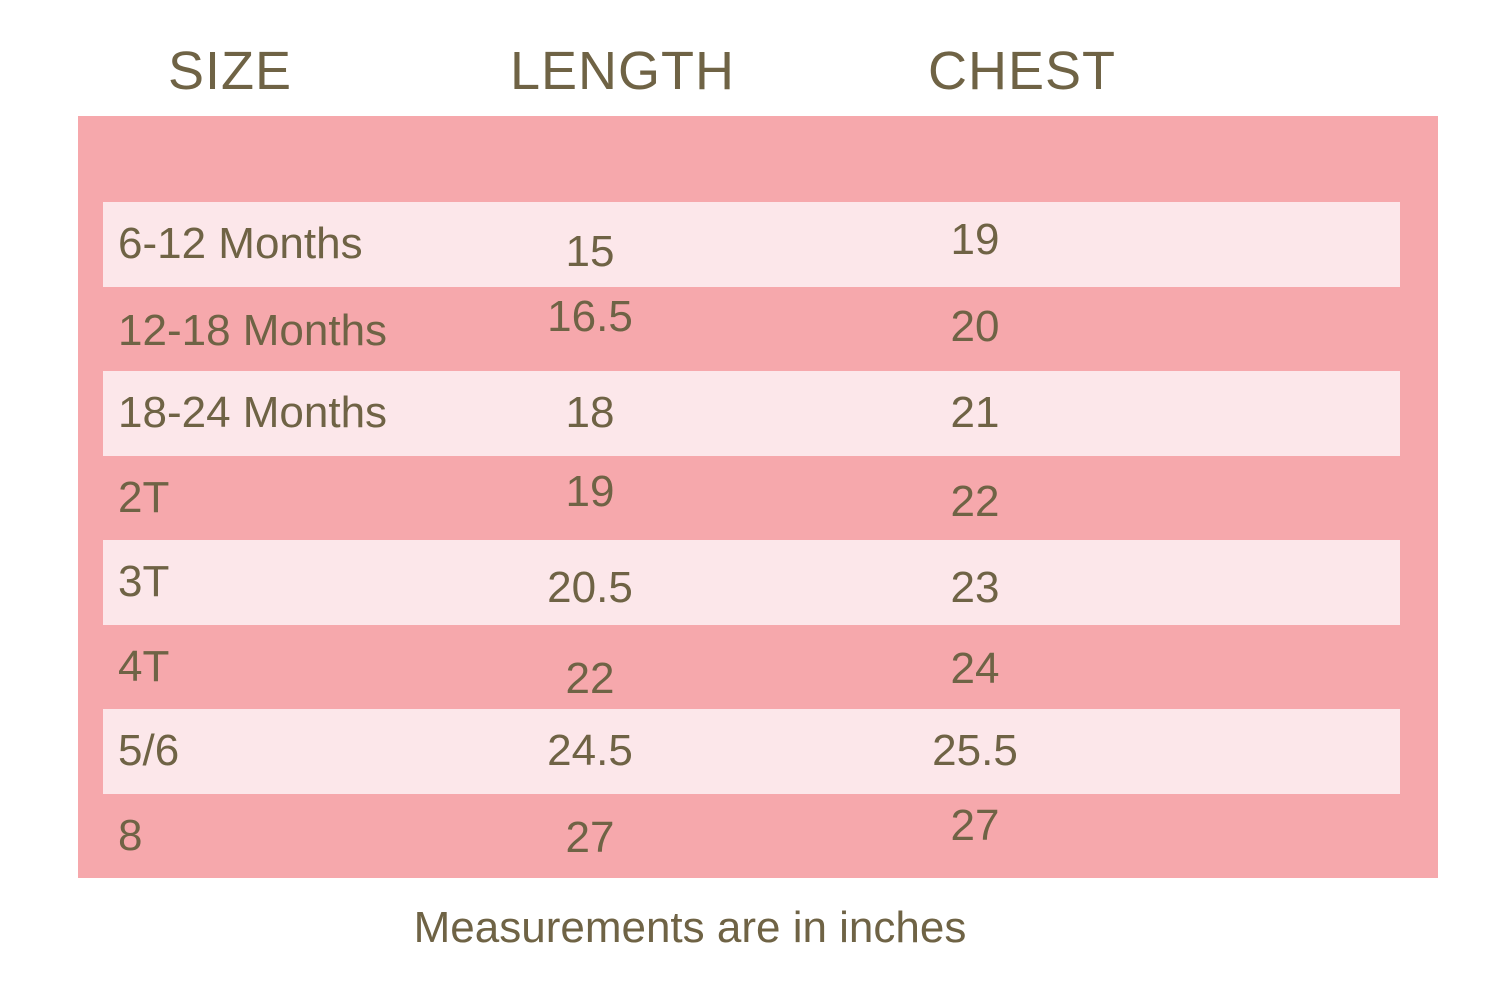 This screenshot has height=1006, width=1500. I want to click on size-cell: 12-18 Months, so click(253, 330).